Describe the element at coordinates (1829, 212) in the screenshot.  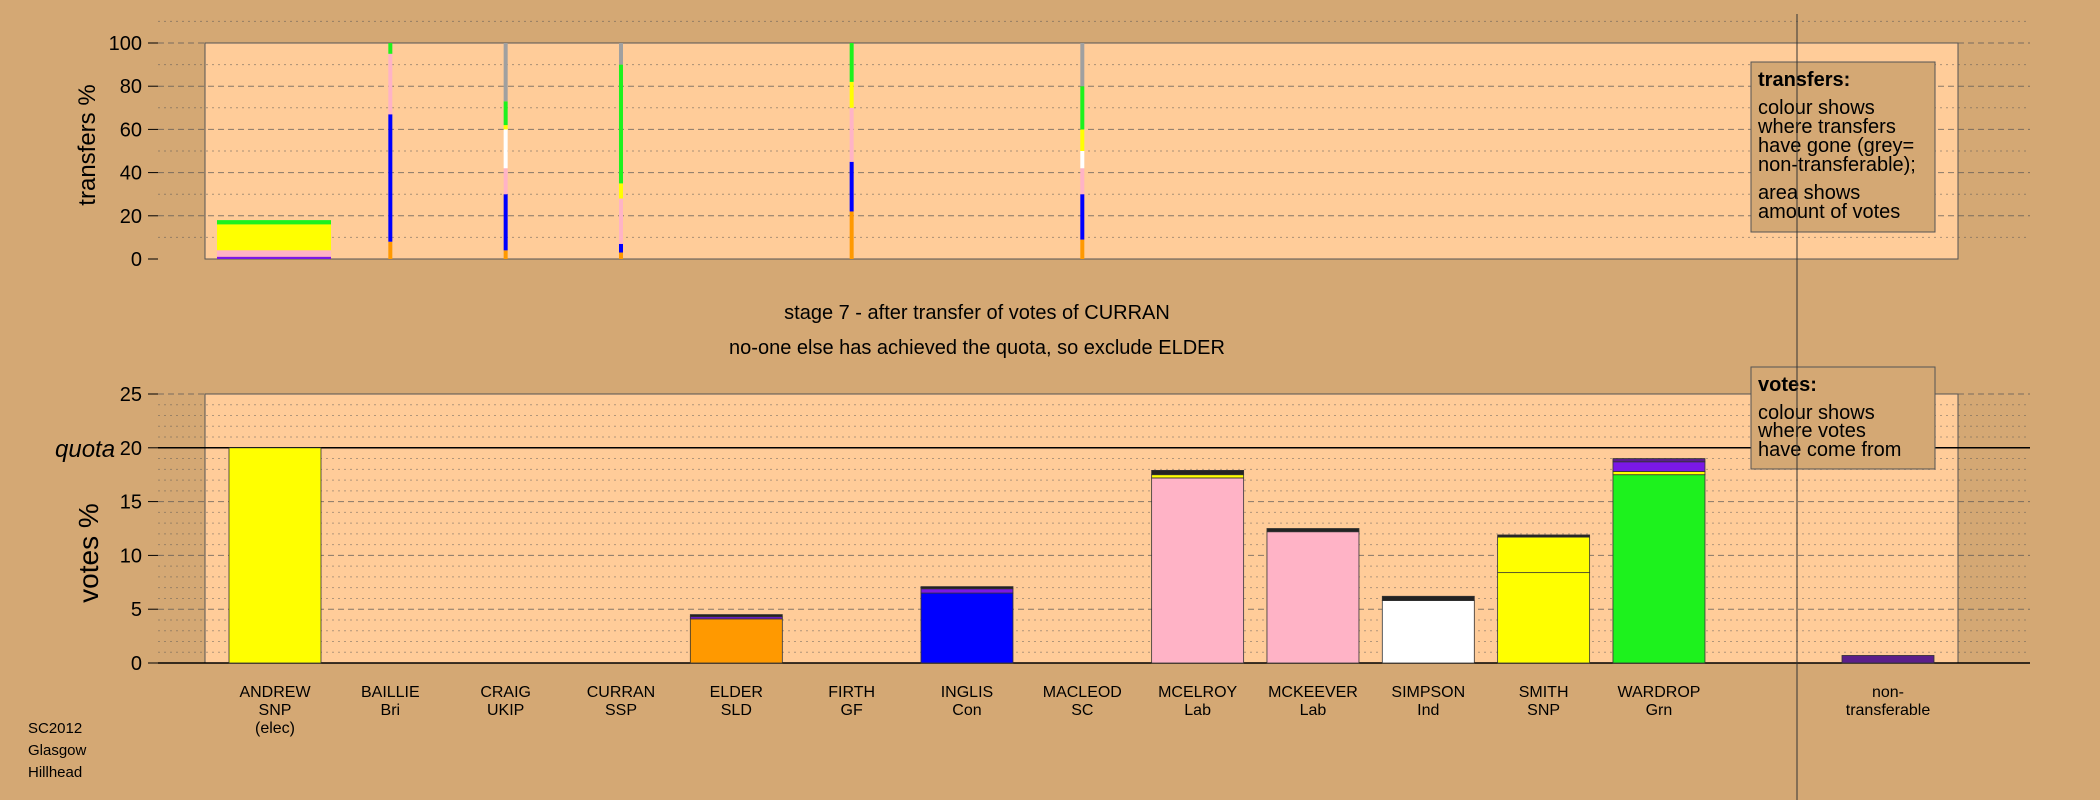
I see `transfers-legend-line: amount of votes` at that location.